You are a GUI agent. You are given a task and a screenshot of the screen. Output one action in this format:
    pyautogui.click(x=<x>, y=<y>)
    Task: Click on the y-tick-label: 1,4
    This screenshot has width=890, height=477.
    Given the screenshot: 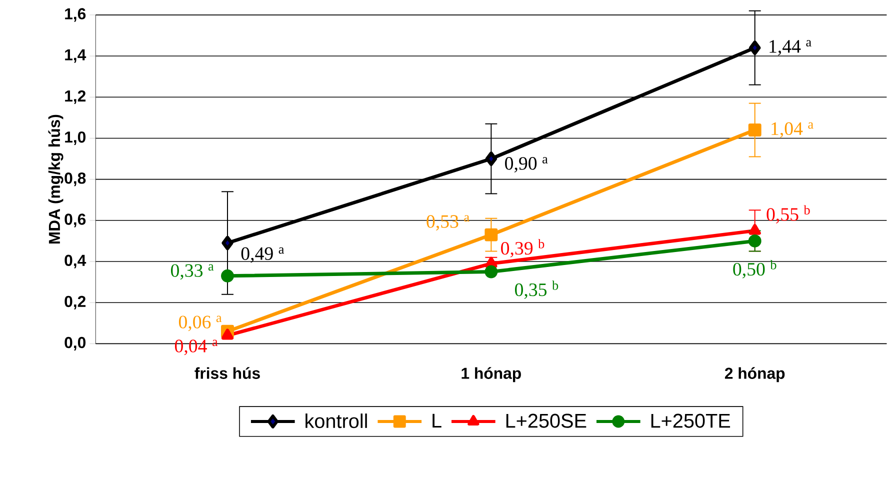 What is the action you would take?
    pyautogui.click(x=75, y=56)
    